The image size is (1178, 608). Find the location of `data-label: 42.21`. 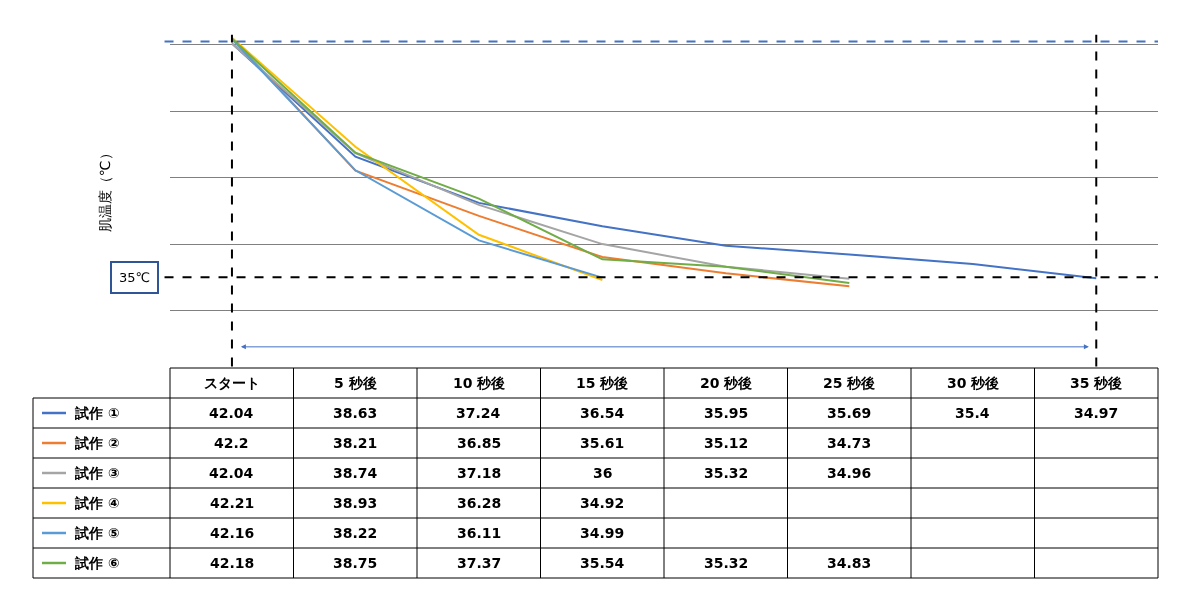

data-label: 42.21 is located at coordinates (232, 503).